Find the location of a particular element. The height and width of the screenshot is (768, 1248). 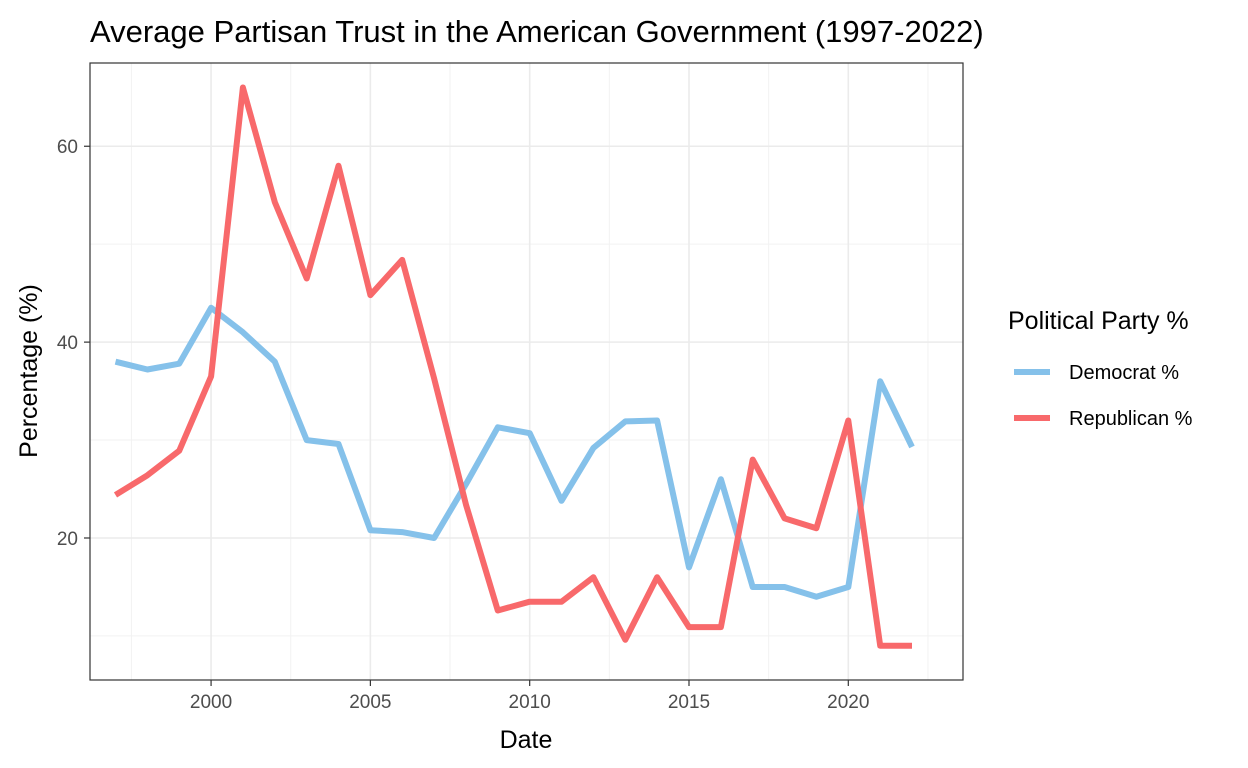

x-axis-ticks: 2000 2005 2010 2015 2020 is located at coordinates (529, 696).